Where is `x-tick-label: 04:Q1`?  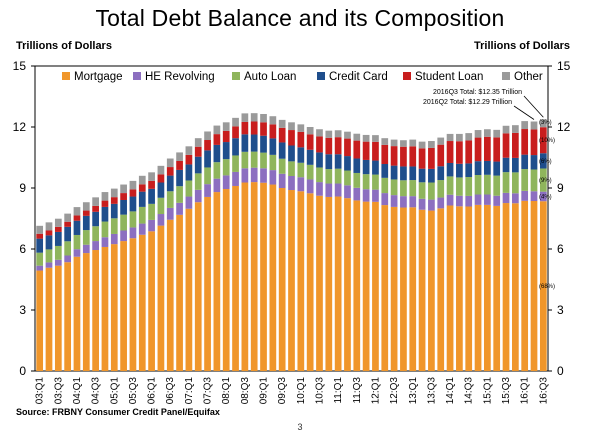 x-tick-label: 04:Q1 is located at coordinates (77, 391).